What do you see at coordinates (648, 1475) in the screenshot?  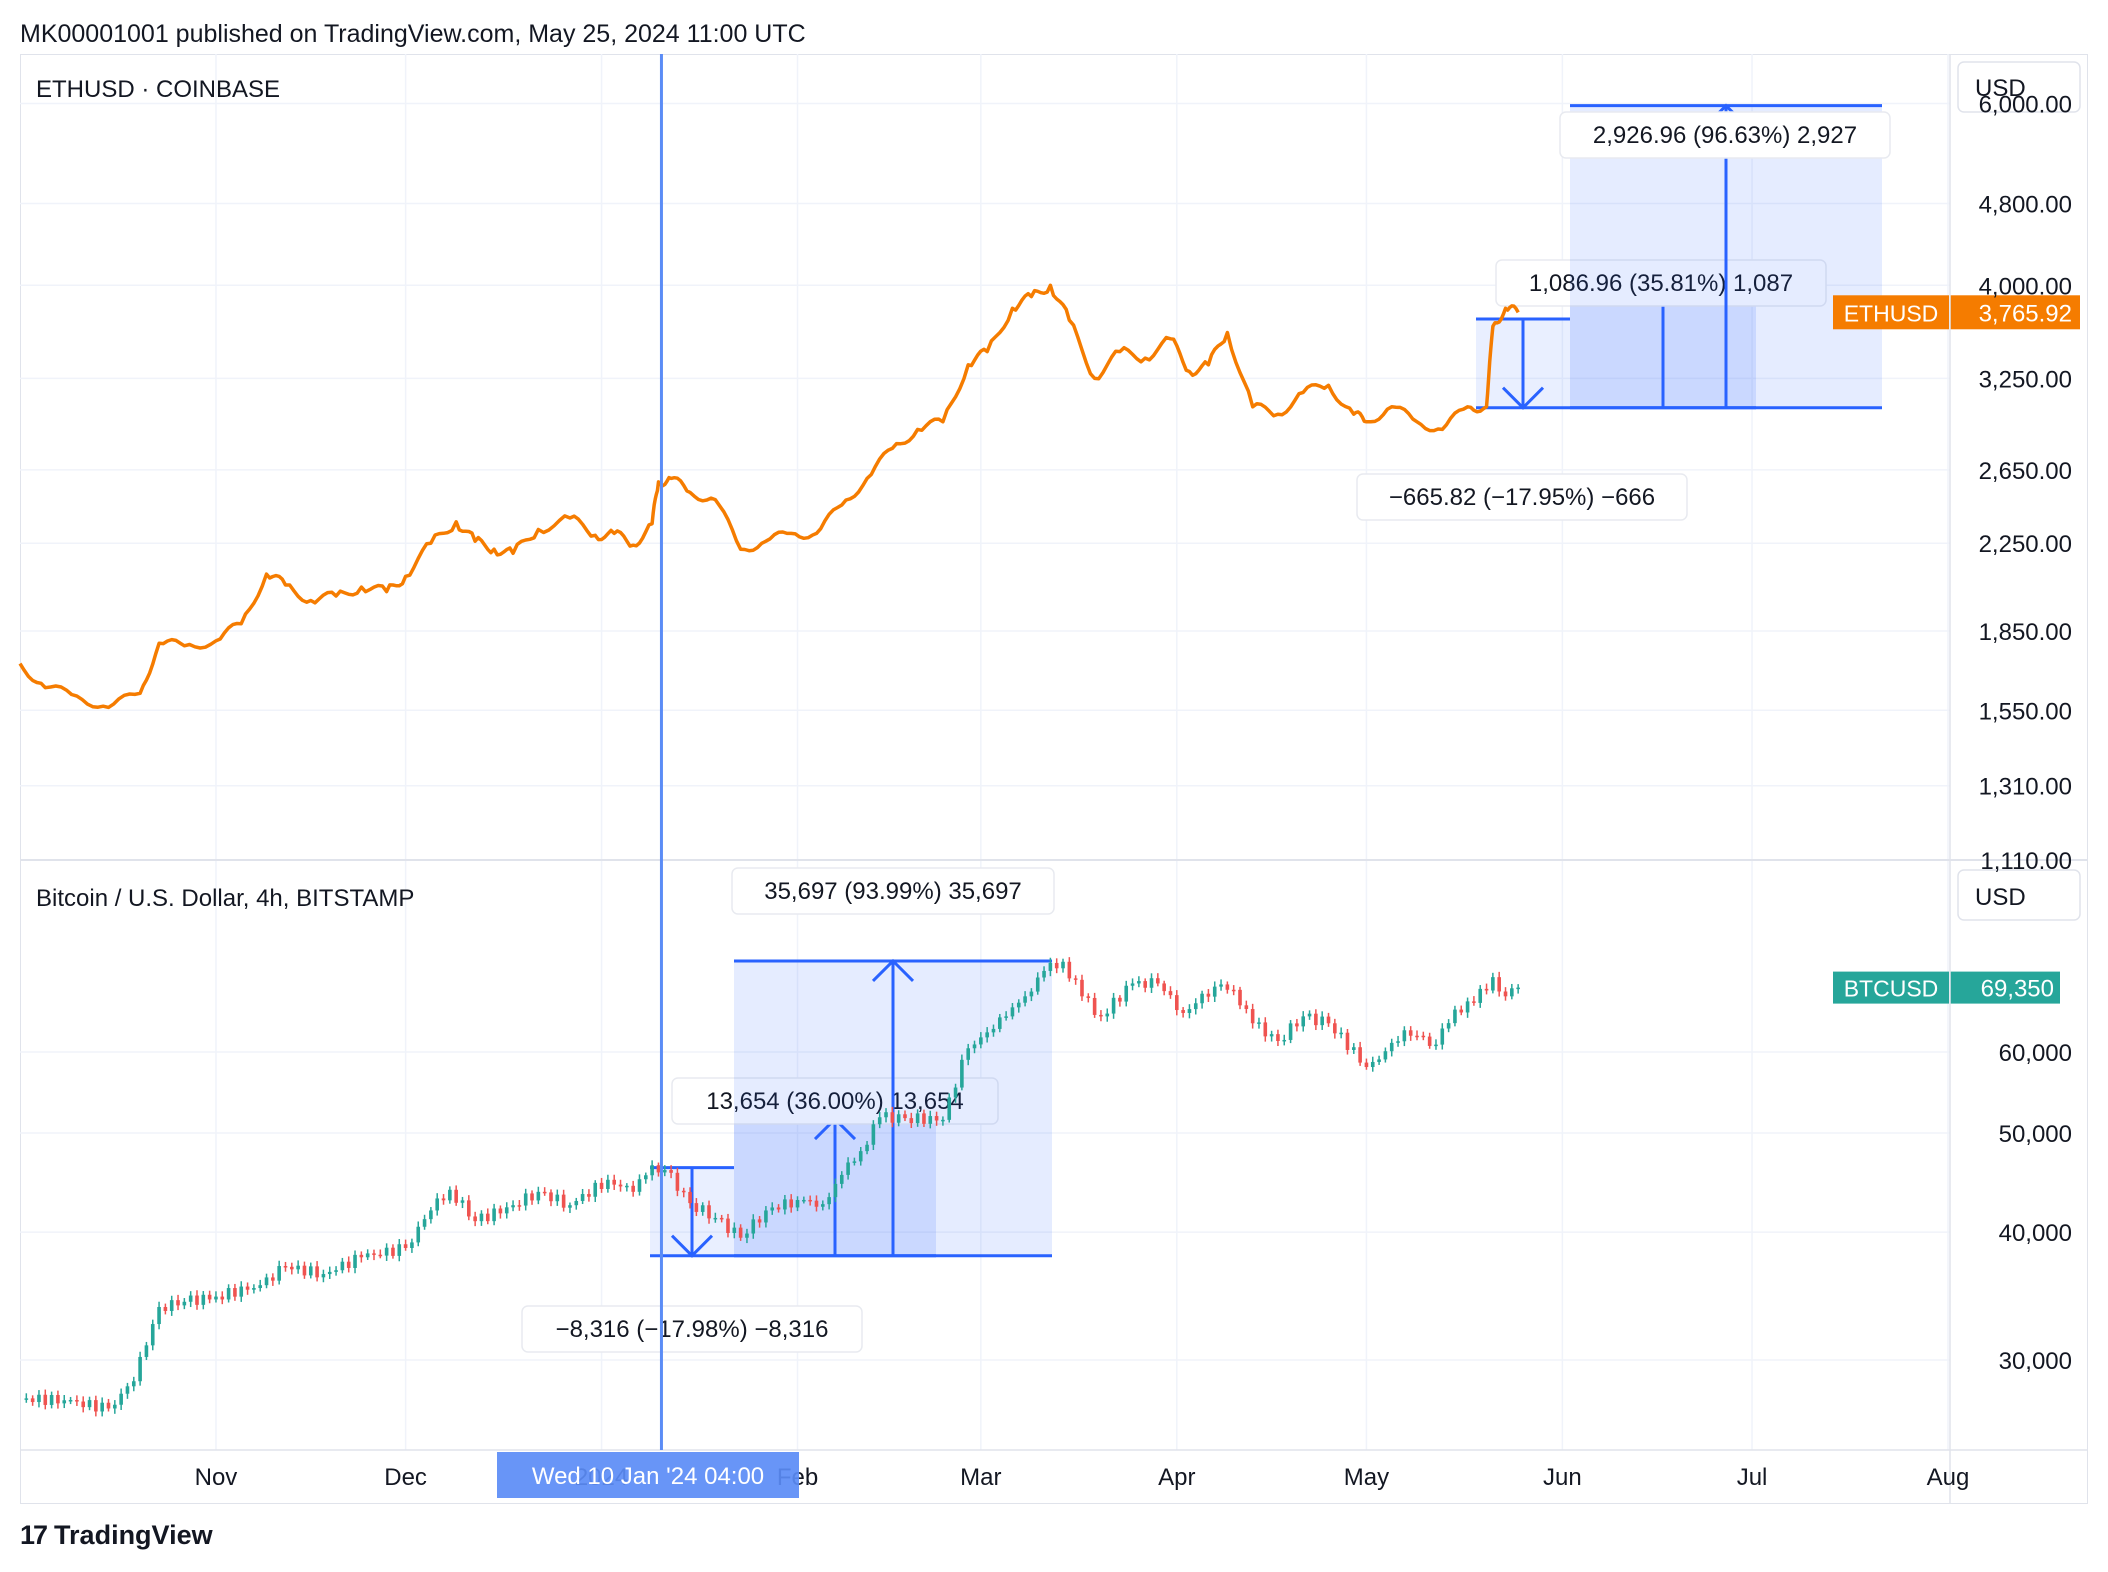 I see `crosshair-time-badge` at bounding box center [648, 1475].